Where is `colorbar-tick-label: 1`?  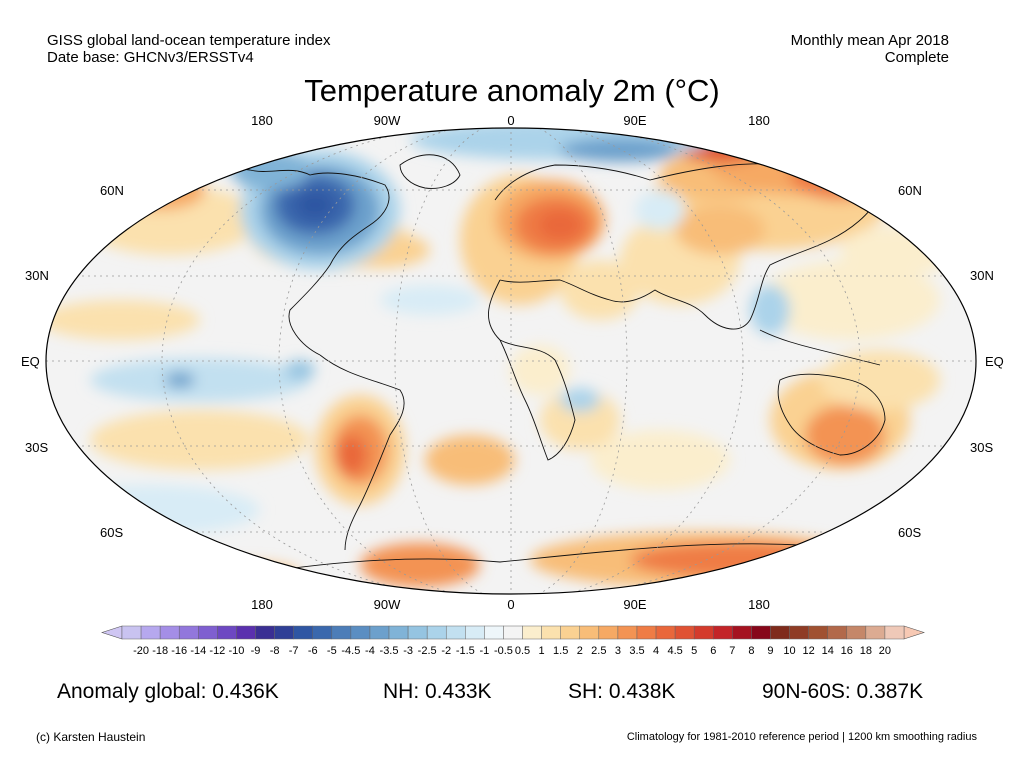 colorbar-tick-label: 1 is located at coordinates (541, 651).